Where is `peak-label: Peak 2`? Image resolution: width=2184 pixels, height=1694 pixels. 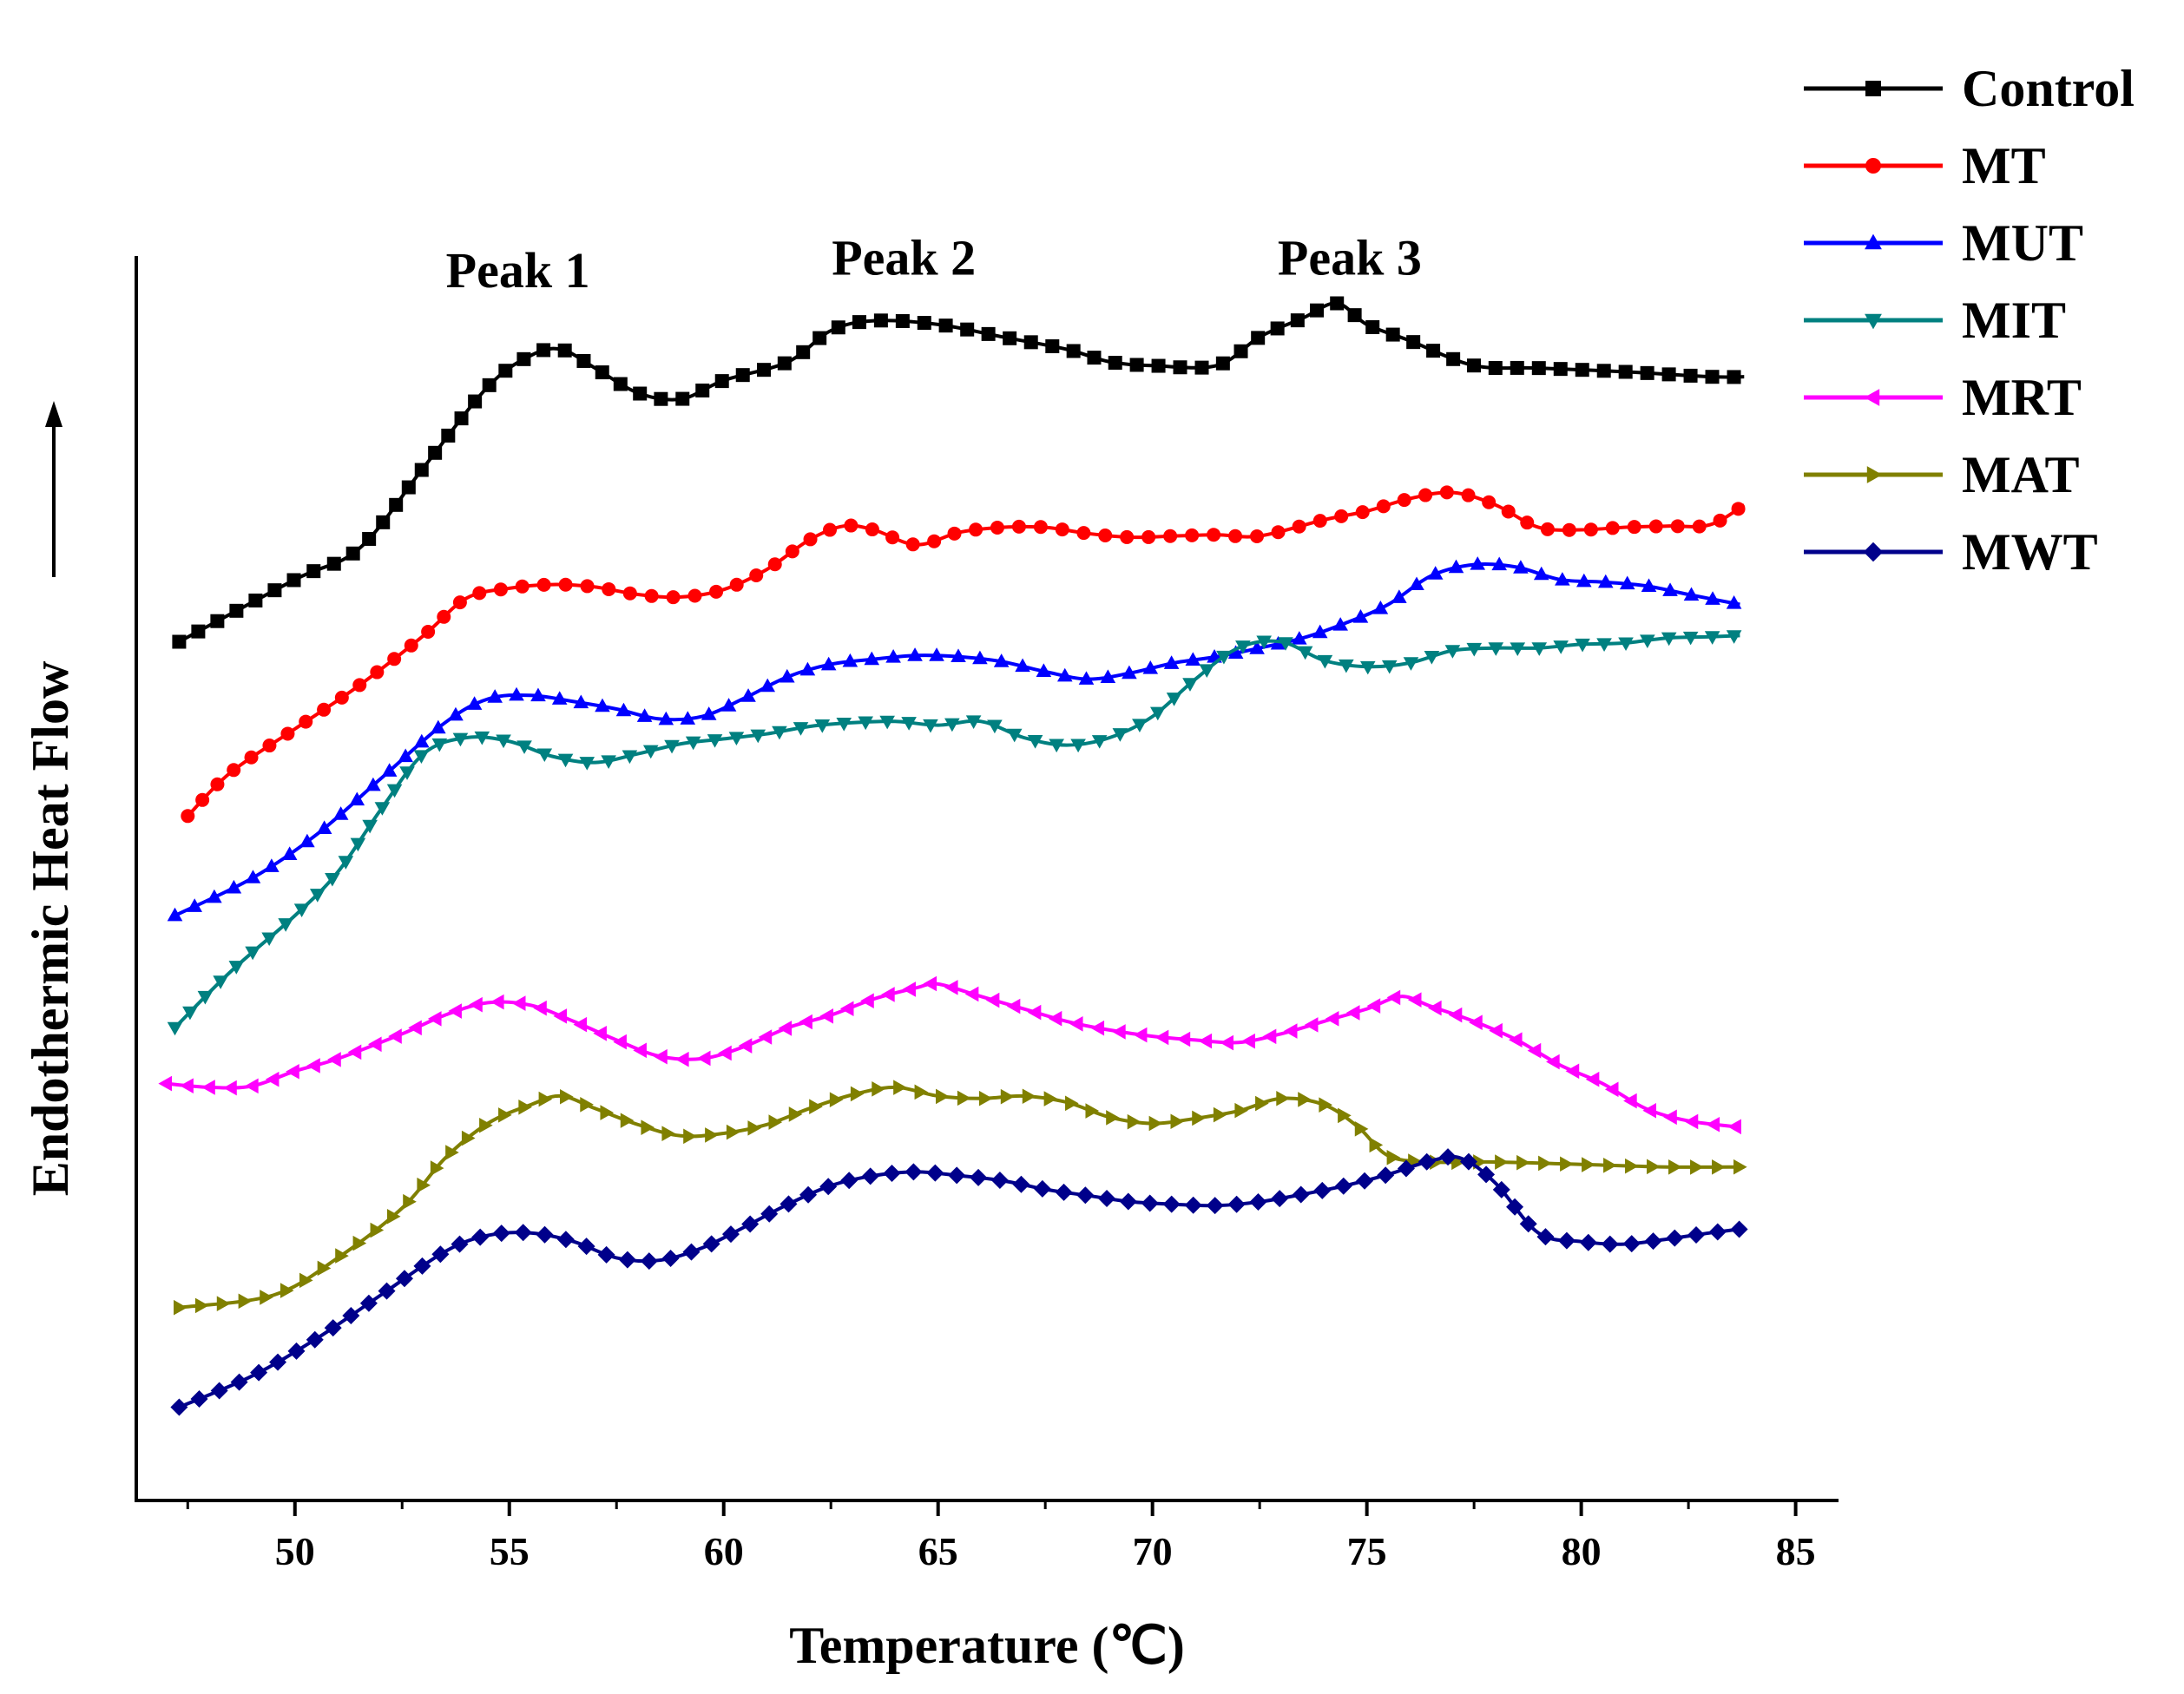
peak-label: Peak 2 is located at coordinates (904, 258).